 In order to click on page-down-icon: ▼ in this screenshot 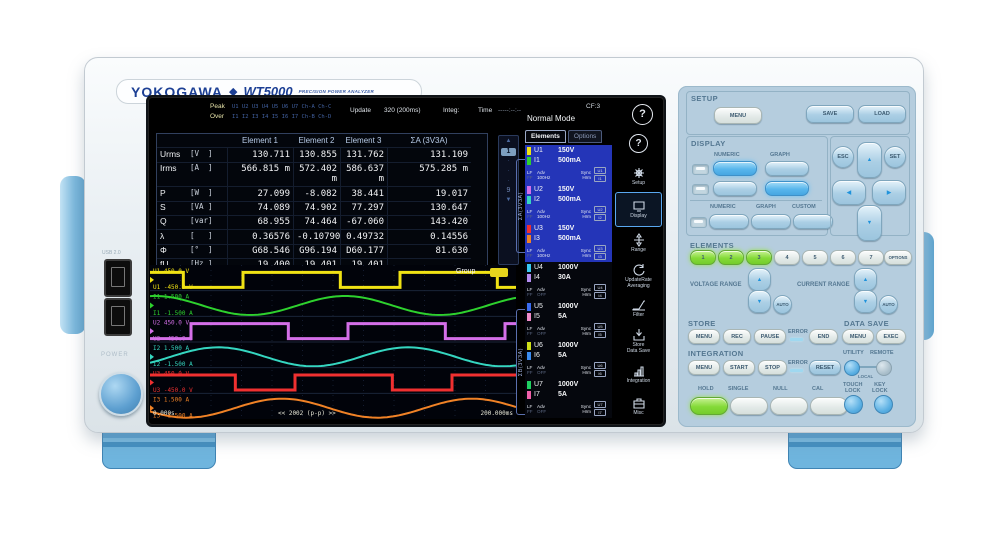, I will do `click(508, 199)`.